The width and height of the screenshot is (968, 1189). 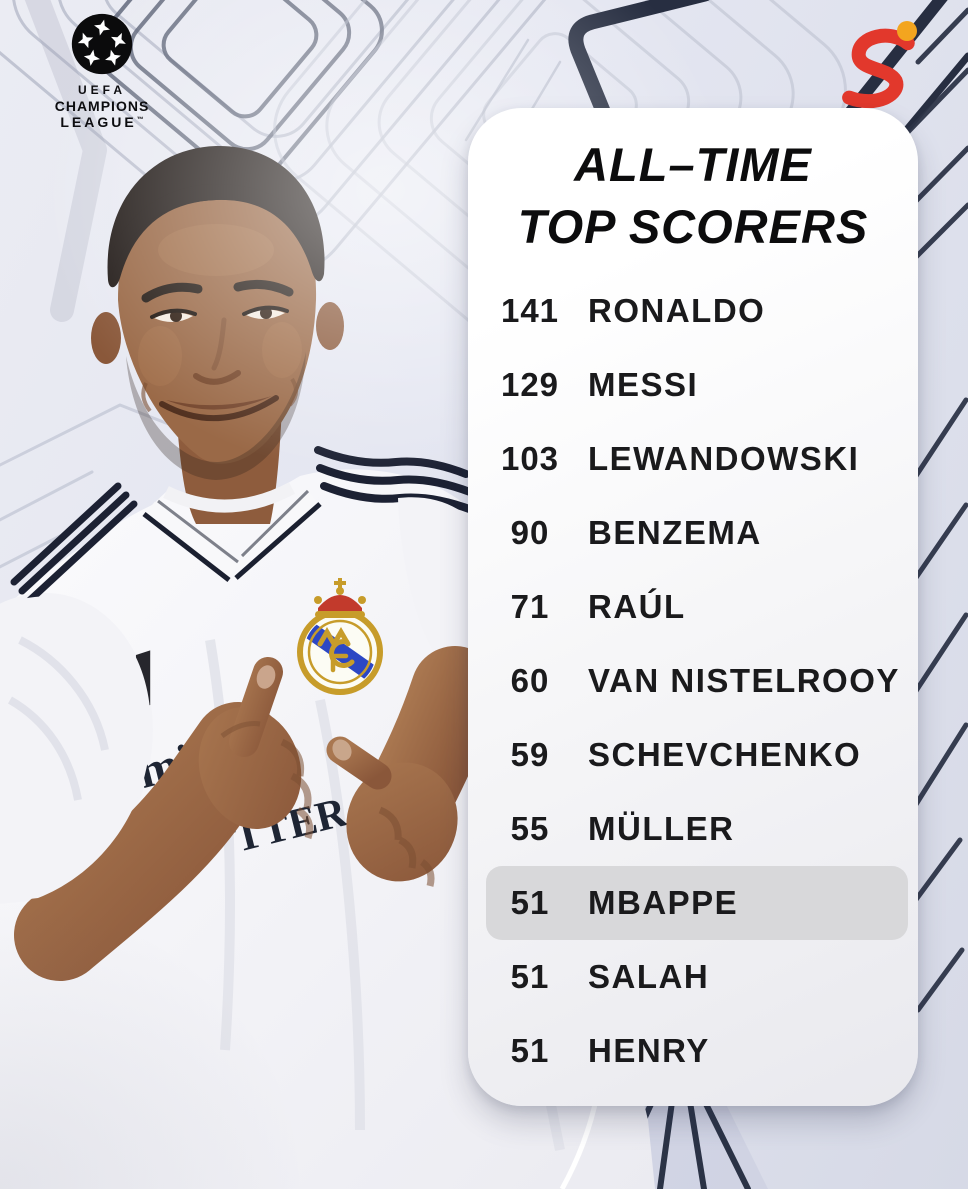 I want to click on ucl-league-label: LEAGUE™, so click(x=102, y=122).